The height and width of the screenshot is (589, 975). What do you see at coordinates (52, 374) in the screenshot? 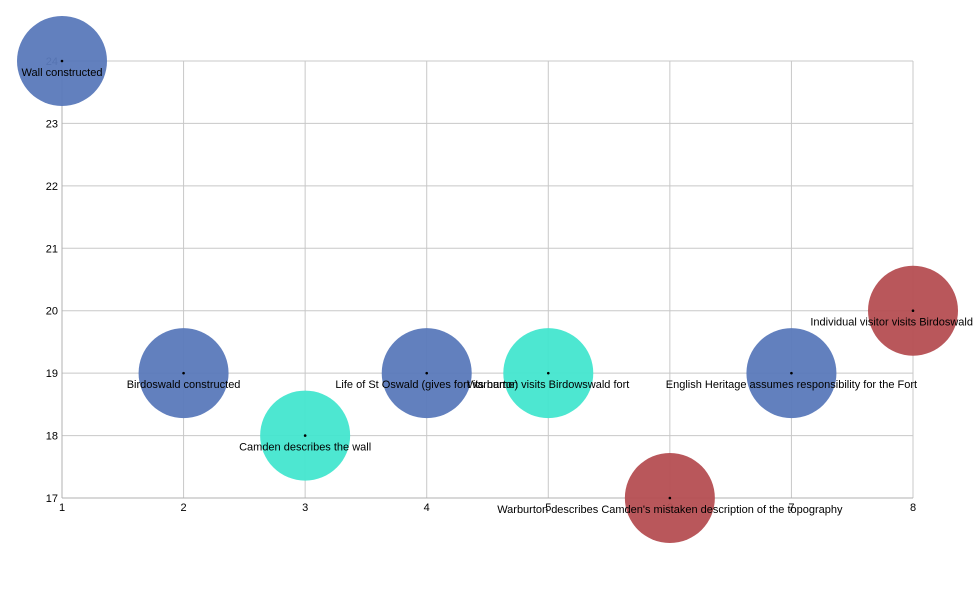
I see `y-tick-label-19: 19` at bounding box center [52, 374].